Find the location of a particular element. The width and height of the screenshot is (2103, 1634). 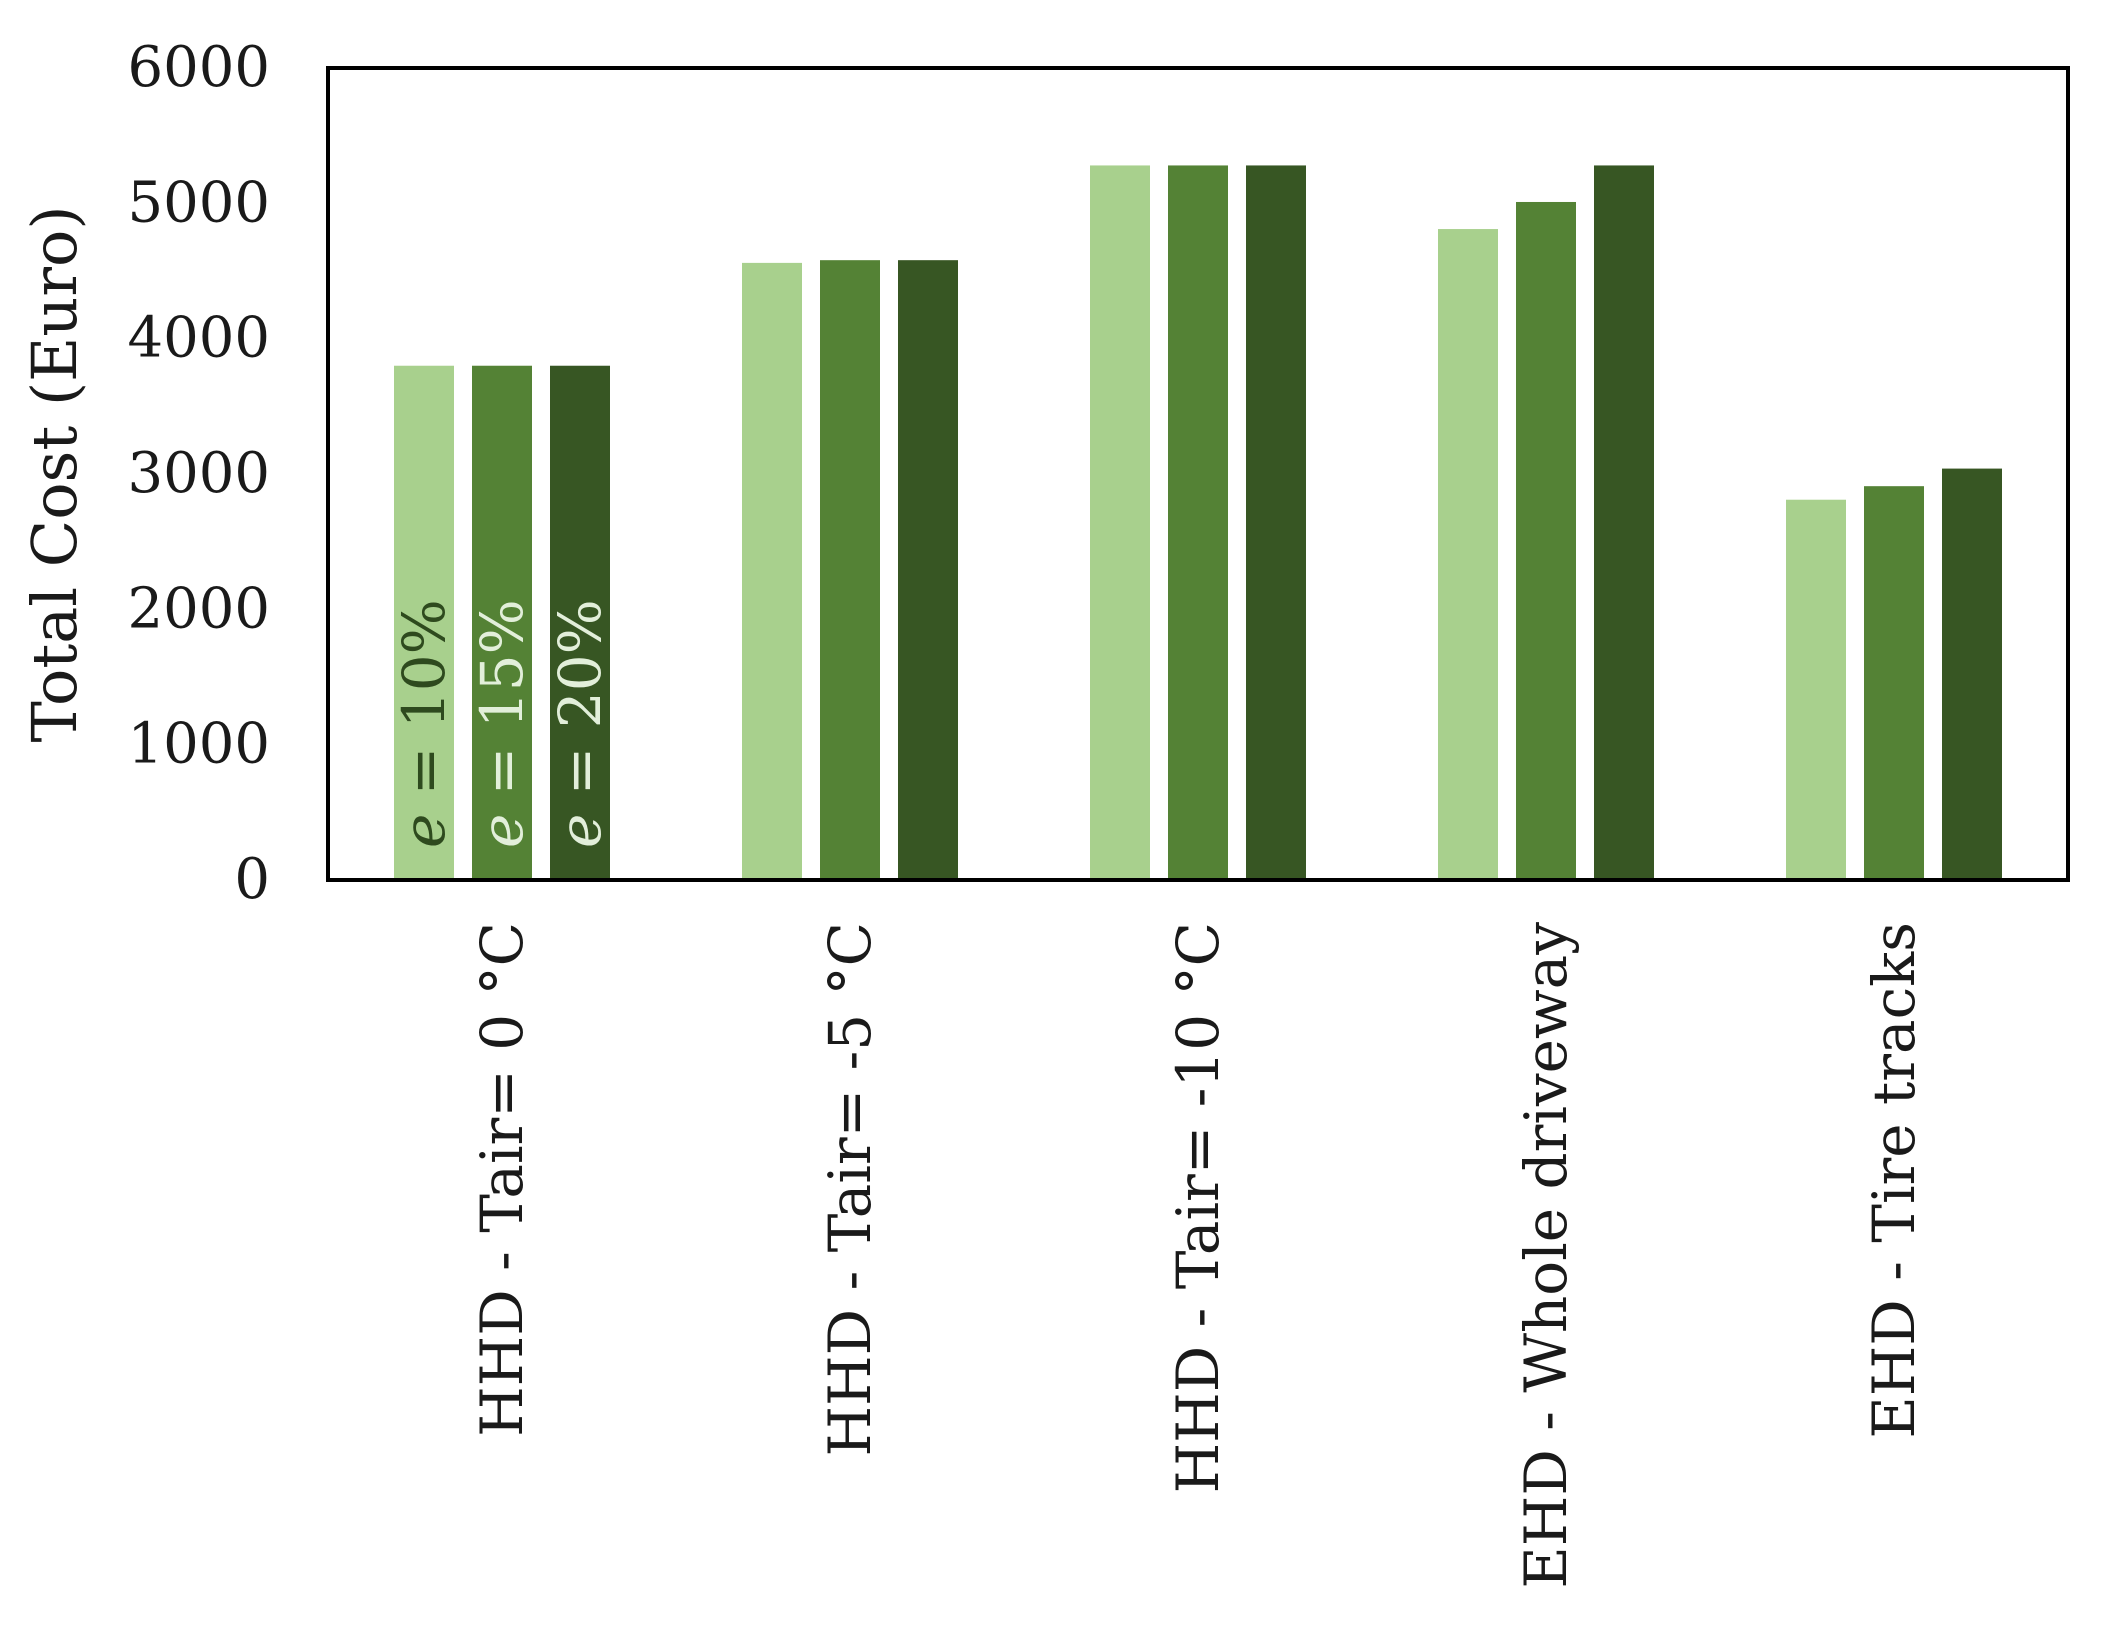

y-axis-title: Total Cost (Euro) is located at coordinates (54, 473).